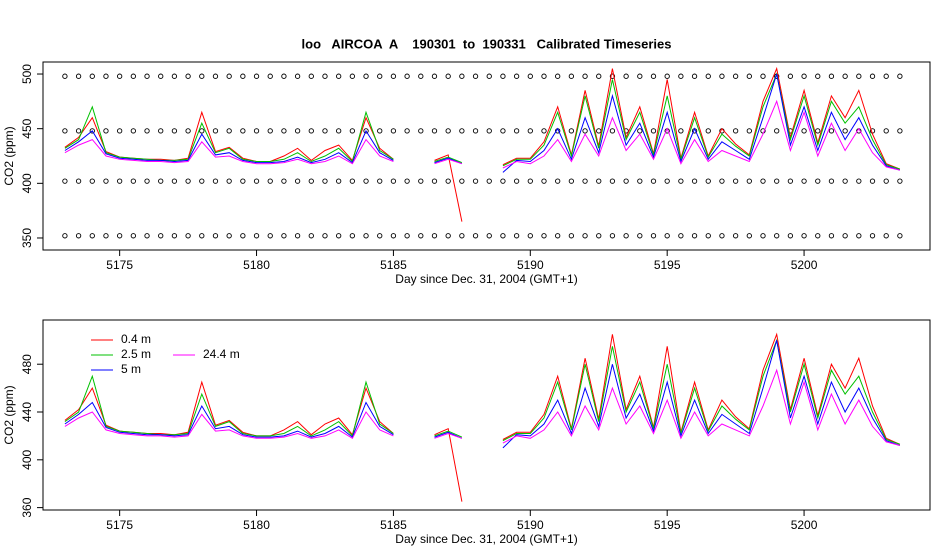 This screenshot has height=550, width=950. What do you see at coordinates (486, 539) in the screenshot?
I see `x-axis-label: Day since Dec. 31, 2004 (GMT+1)` at bounding box center [486, 539].